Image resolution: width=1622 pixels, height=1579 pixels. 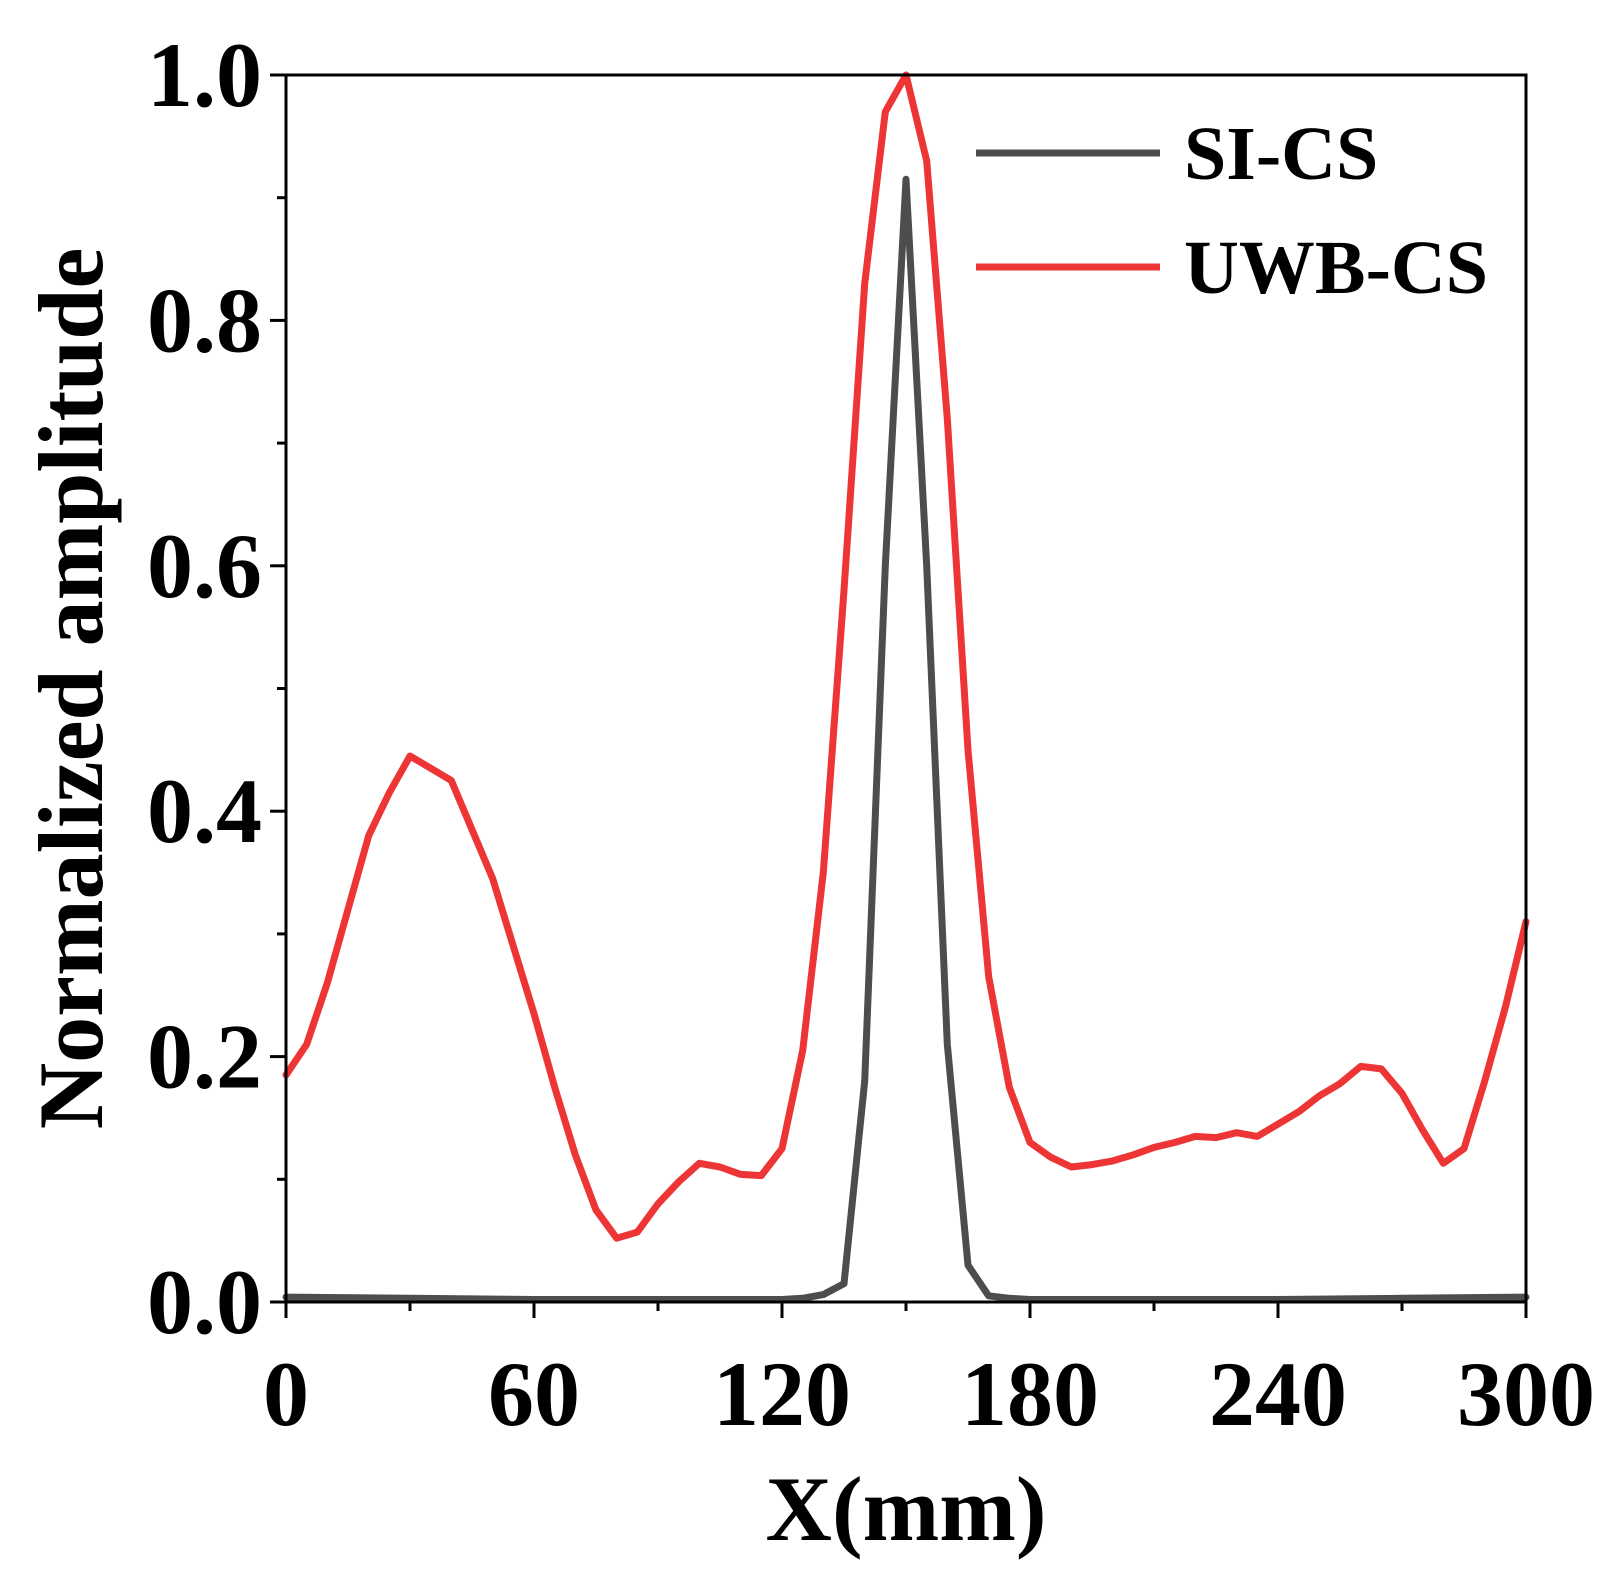 I want to click on y-axis-title: Normalized amplitude, so click(x=71, y=689).